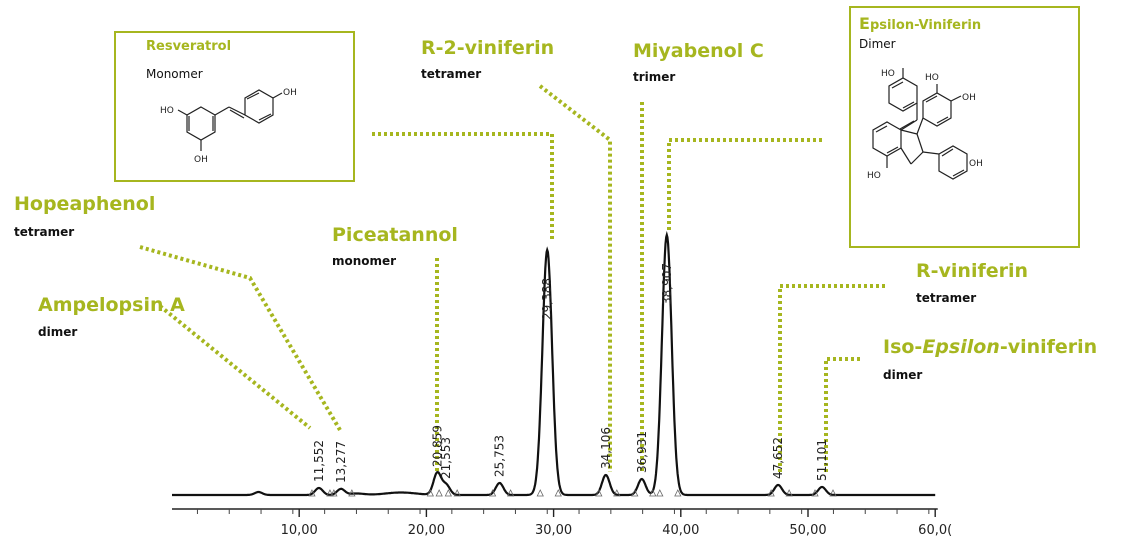 The width and height of the screenshot is (1146, 539). Describe the element at coordinates (969, 98) in the screenshot. I see `epsilon-oh-3: OH` at that location.